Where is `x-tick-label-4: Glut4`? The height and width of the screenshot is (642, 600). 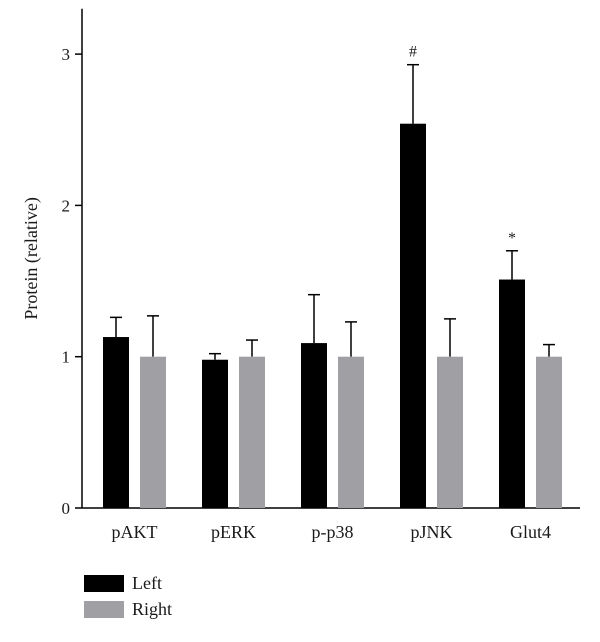 x-tick-label-4: Glut4 is located at coordinates (530, 532).